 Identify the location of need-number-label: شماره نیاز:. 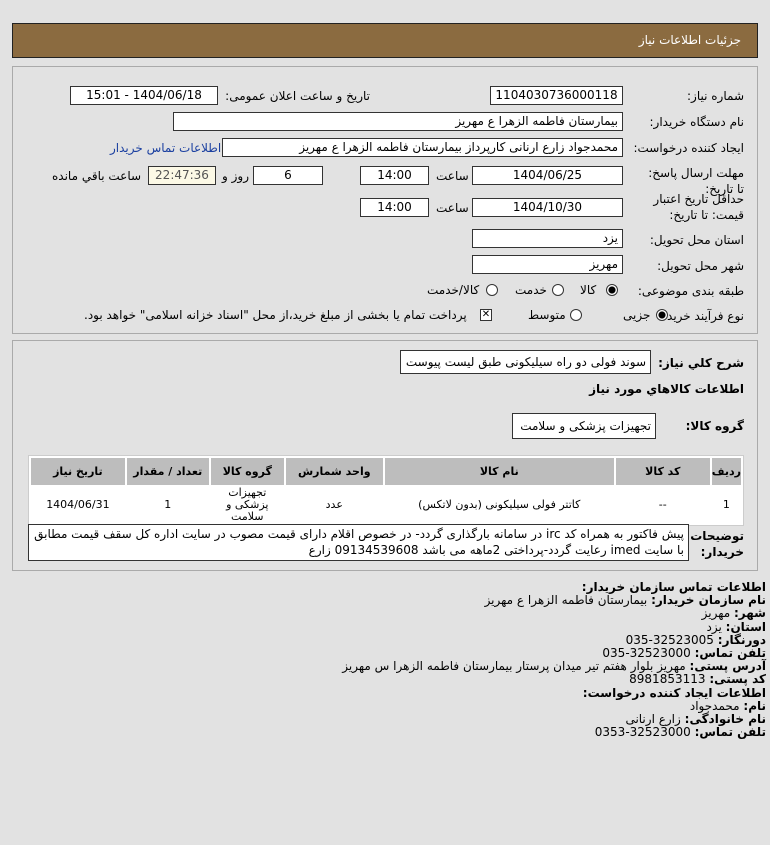
(715, 96).